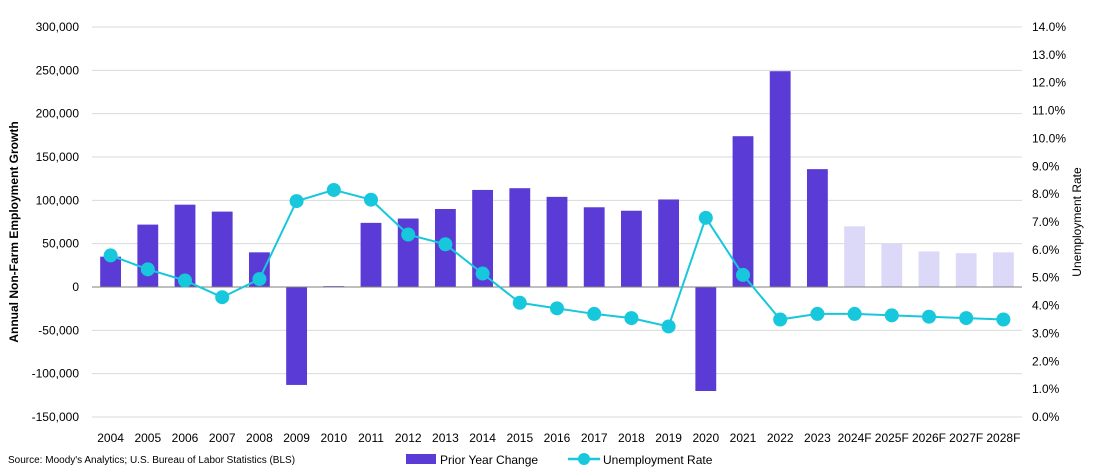 The width and height of the screenshot is (1098, 476). I want to click on point-2013, so click(445, 244).